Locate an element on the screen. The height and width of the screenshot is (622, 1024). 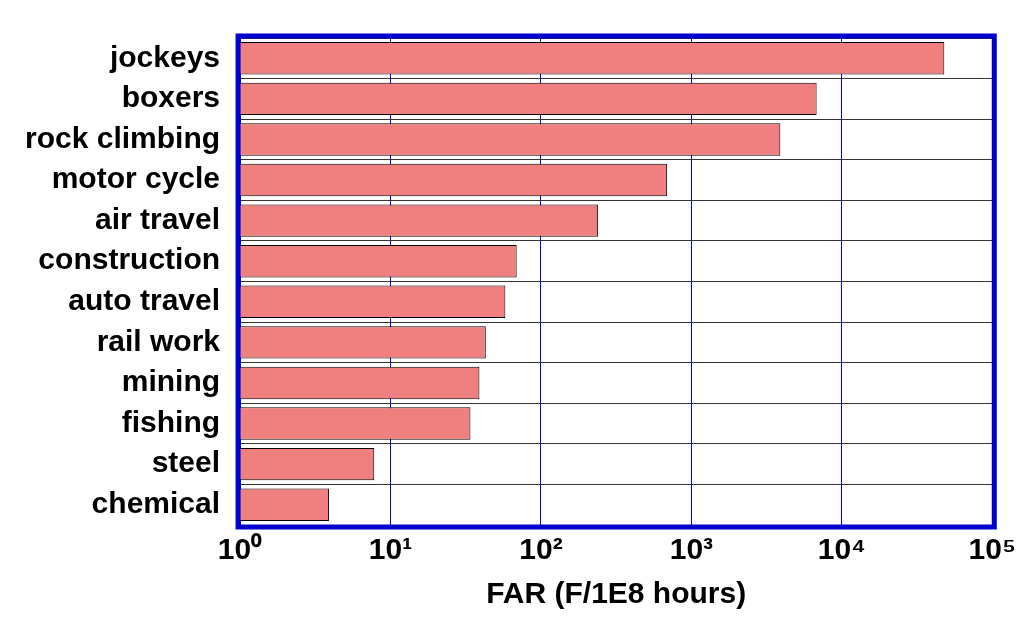
y-tick-label: steel is located at coordinates (186, 462).